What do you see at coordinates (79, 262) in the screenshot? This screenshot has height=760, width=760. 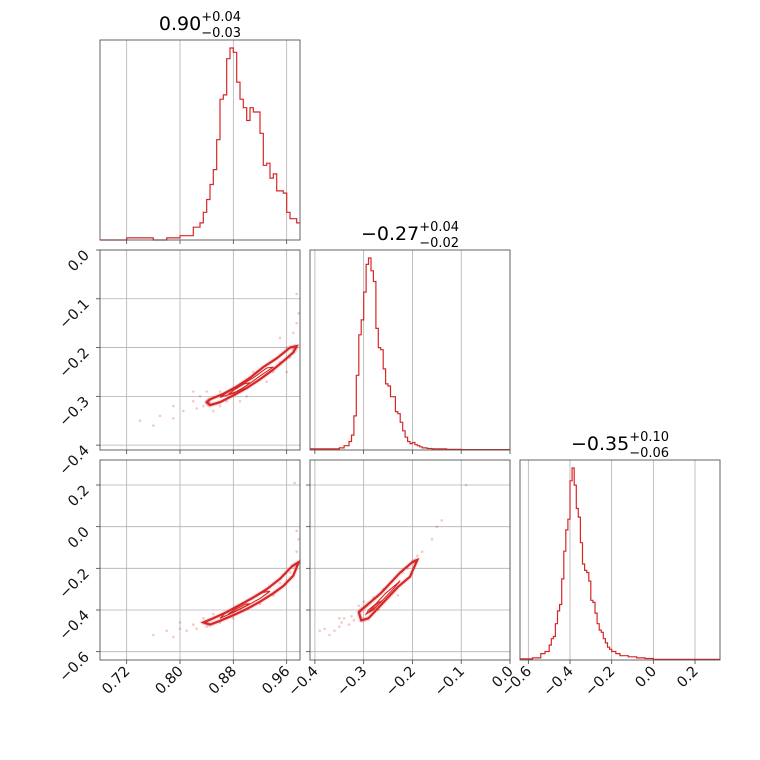 I see `scatter-01-ytick-label: 0.0` at bounding box center [79, 262].